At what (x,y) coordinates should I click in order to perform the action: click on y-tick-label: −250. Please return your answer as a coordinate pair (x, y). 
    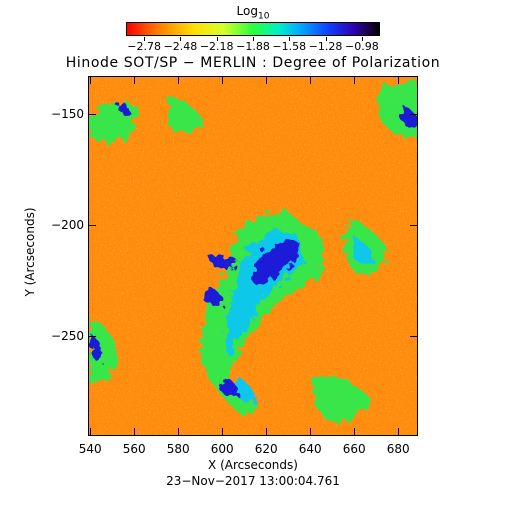
    Looking at the image, I should click on (67, 336).